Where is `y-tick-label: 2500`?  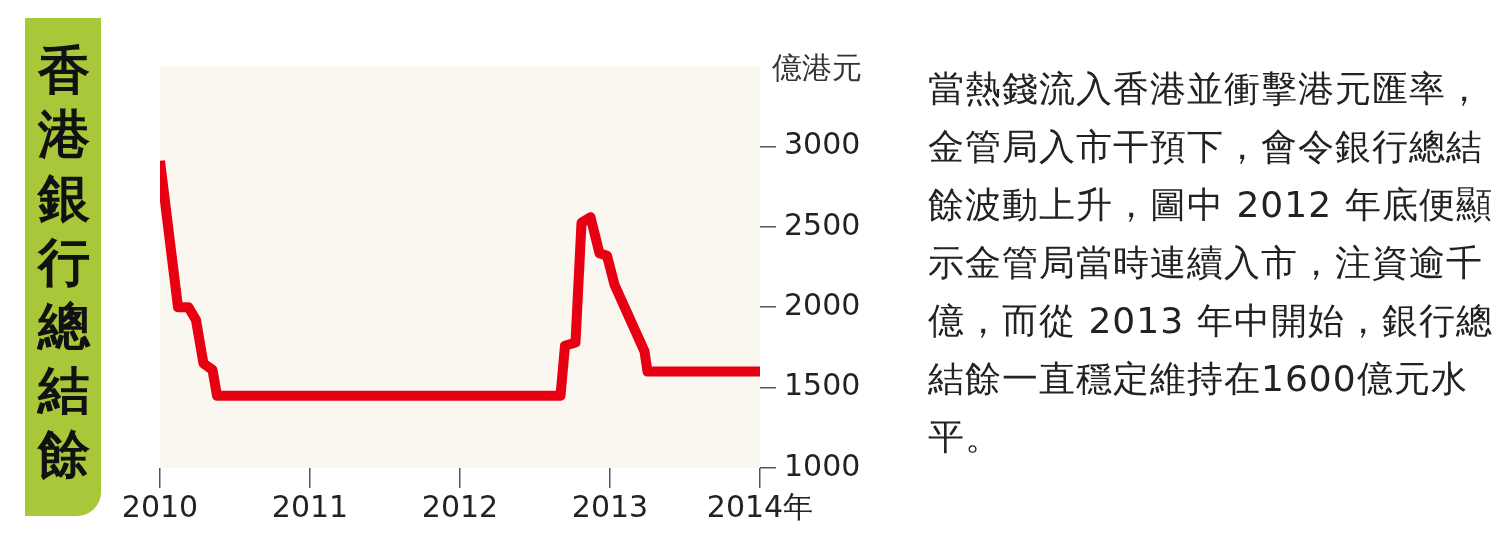 y-tick-label: 2500 is located at coordinates (822, 224).